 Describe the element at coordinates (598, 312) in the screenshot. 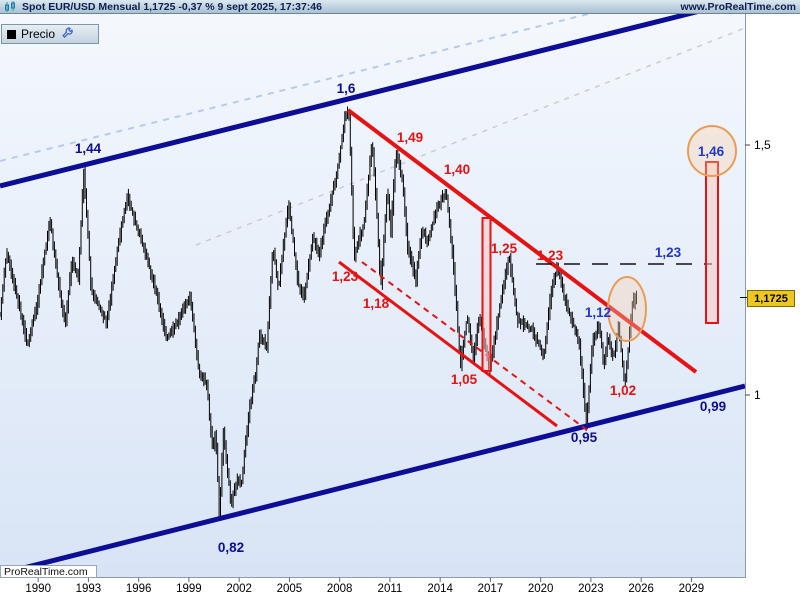

I see `price-annotation-10: 1,12` at that location.